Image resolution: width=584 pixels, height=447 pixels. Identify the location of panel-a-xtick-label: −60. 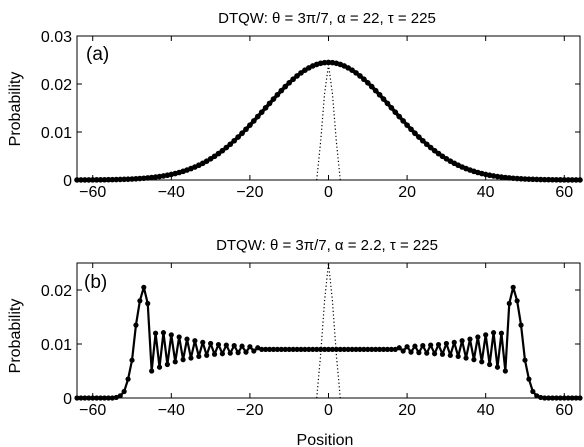
(92, 192).